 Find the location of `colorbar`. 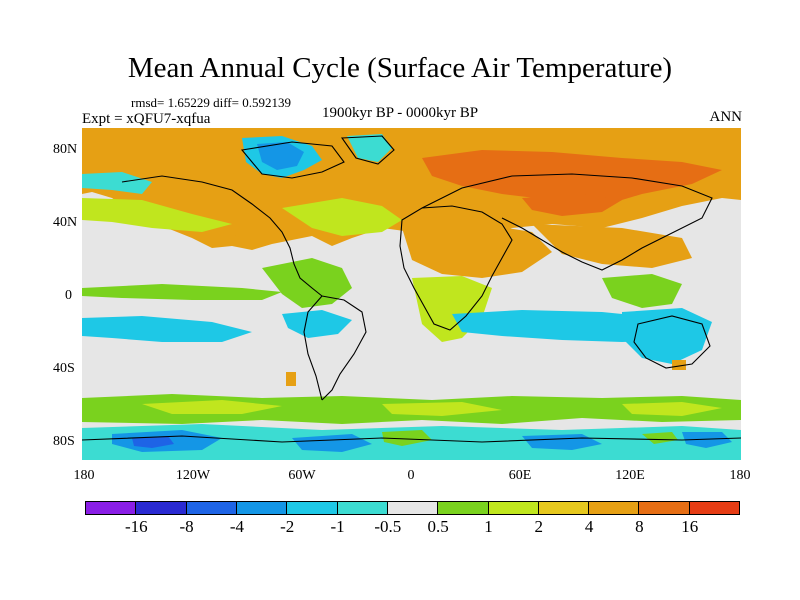

colorbar is located at coordinates (413, 508).